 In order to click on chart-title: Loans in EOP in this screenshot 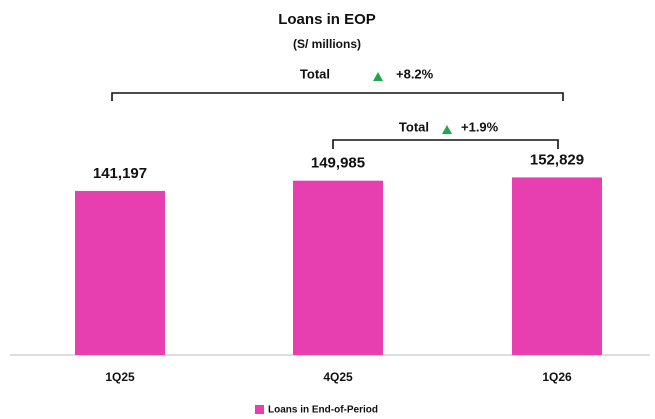, I will do `click(327, 19)`.